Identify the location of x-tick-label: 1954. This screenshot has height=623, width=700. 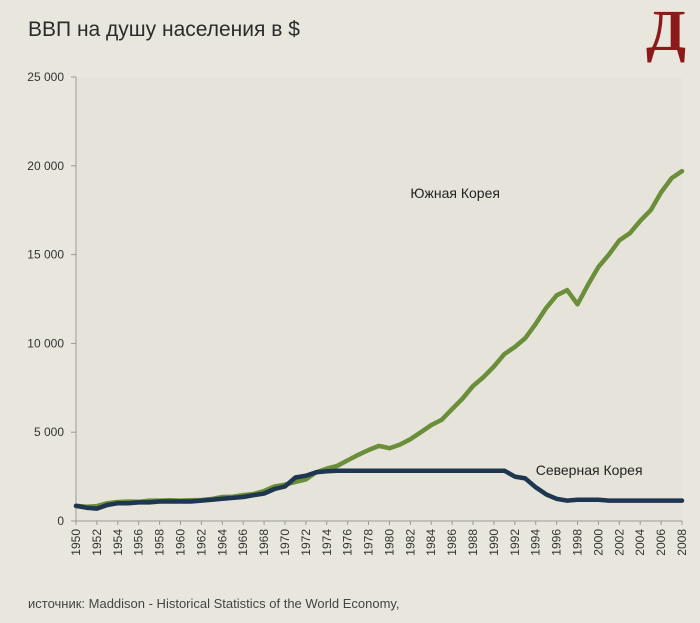
(118, 542).